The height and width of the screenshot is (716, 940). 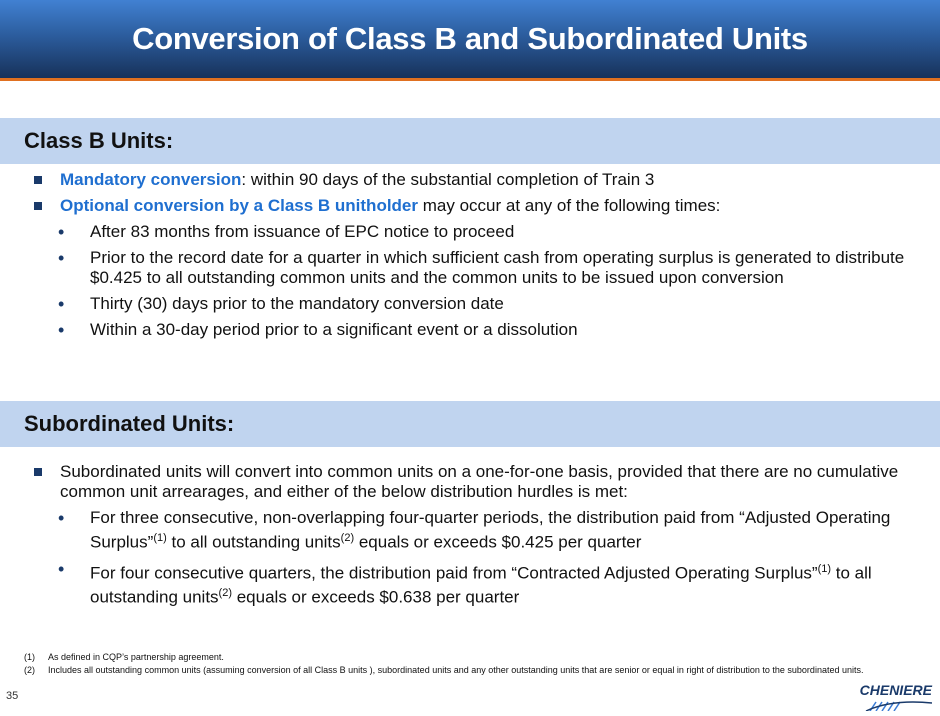 I want to click on highlight-text: Mandatory conversion, so click(x=151, y=179).